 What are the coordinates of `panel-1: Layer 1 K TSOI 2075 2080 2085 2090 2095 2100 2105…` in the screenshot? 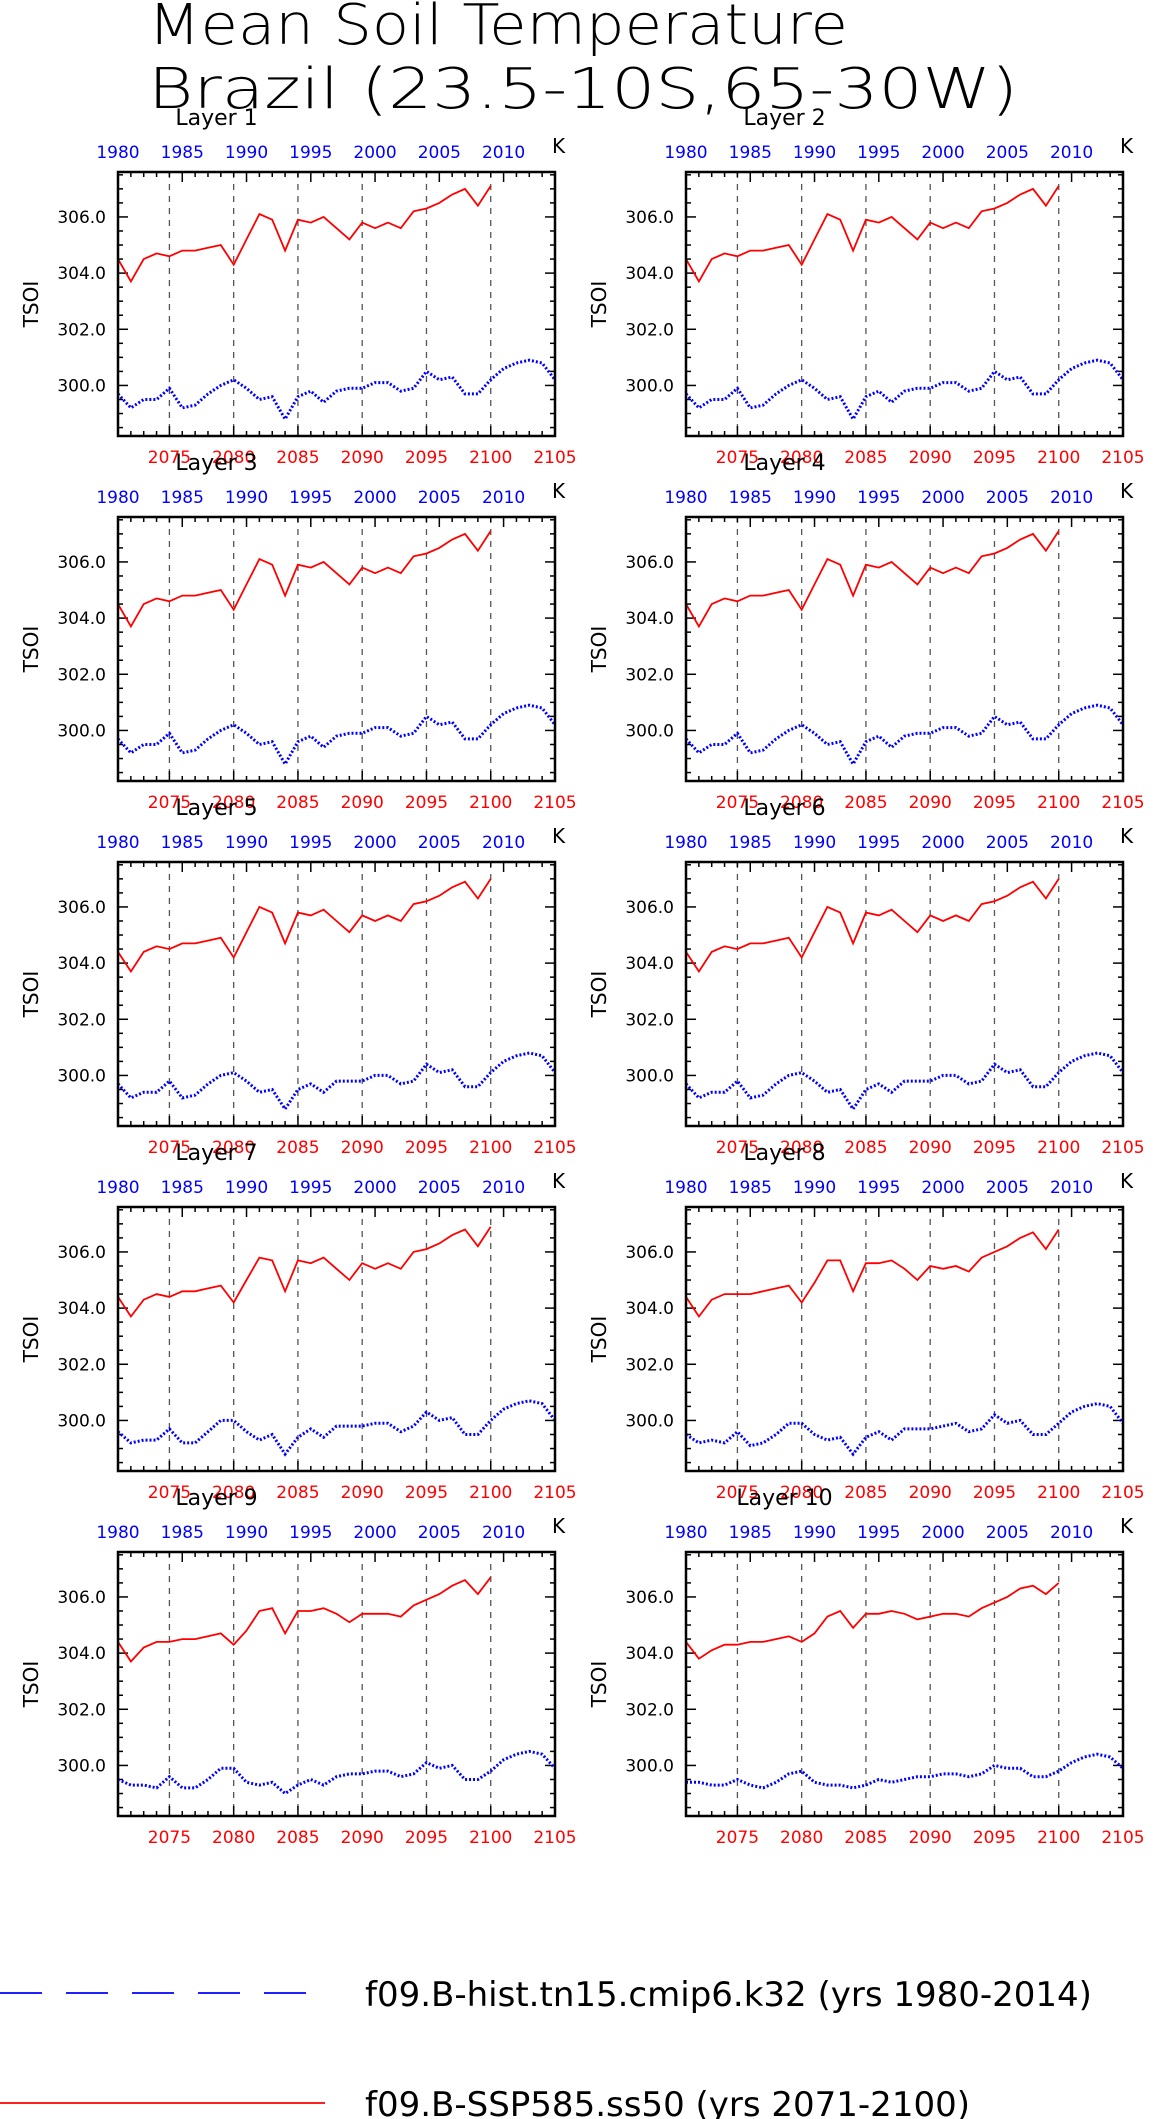 It's located at (298, 287).